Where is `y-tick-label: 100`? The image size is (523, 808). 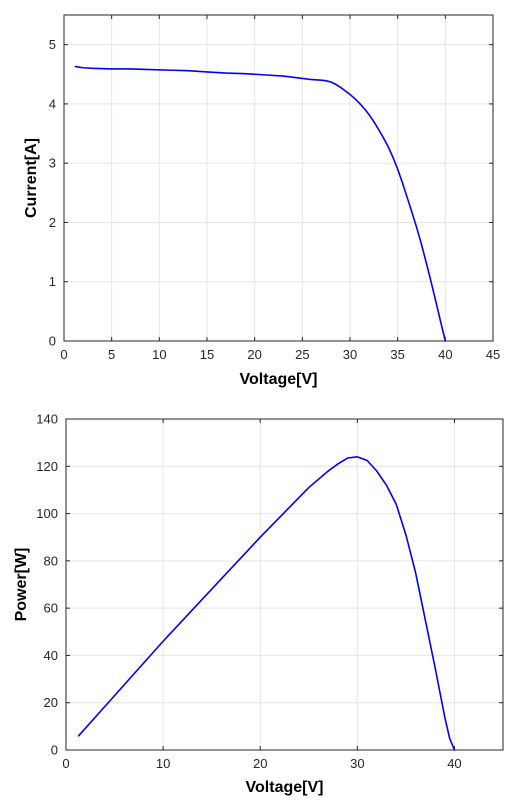
y-tick-label: 100 is located at coordinates (47, 513).